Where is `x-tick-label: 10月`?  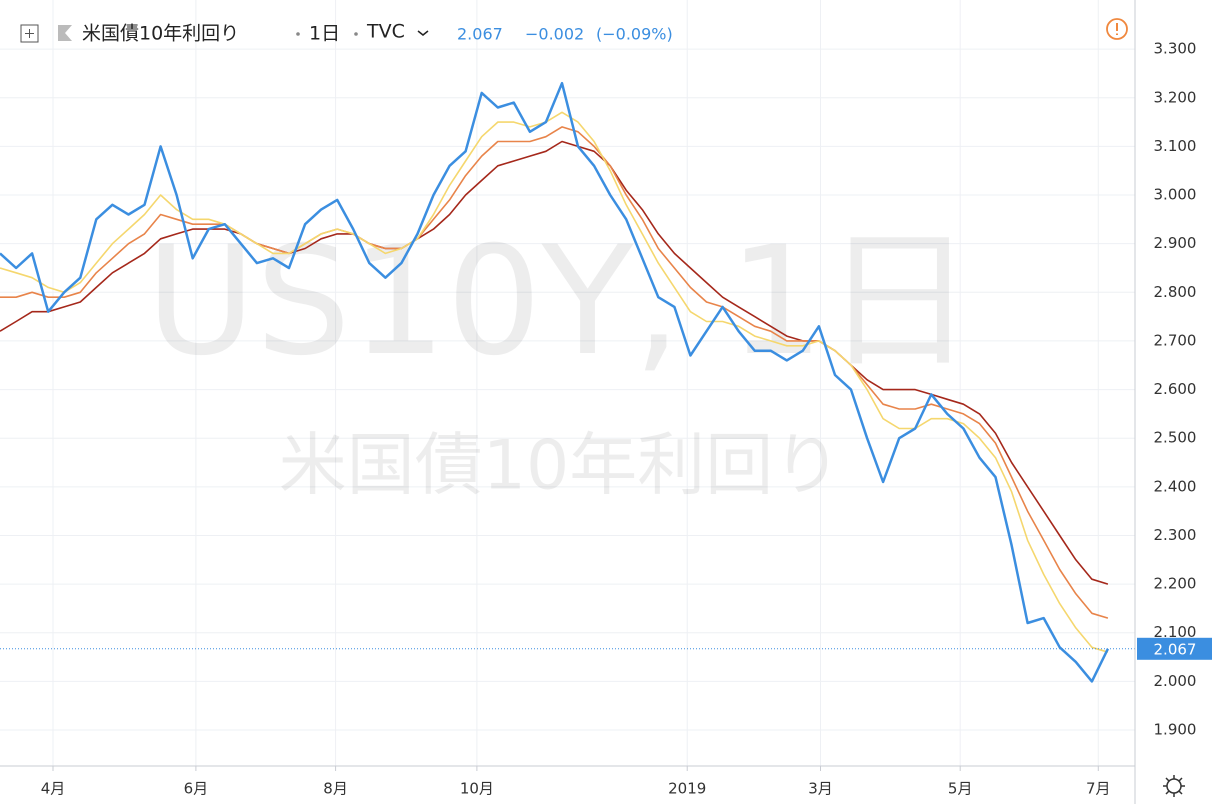 x-tick-label: 10月 is located at coordinates (477, 789).